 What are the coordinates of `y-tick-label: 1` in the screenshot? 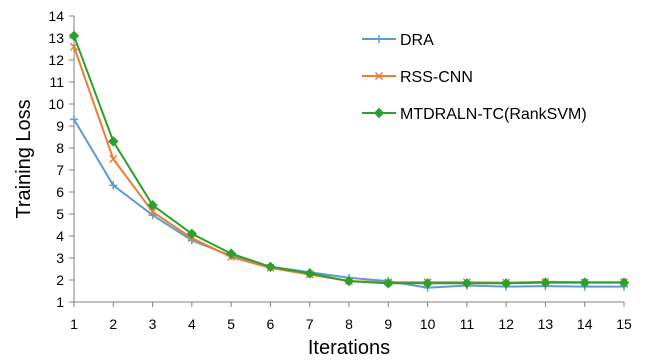 It's located at (60, 302).